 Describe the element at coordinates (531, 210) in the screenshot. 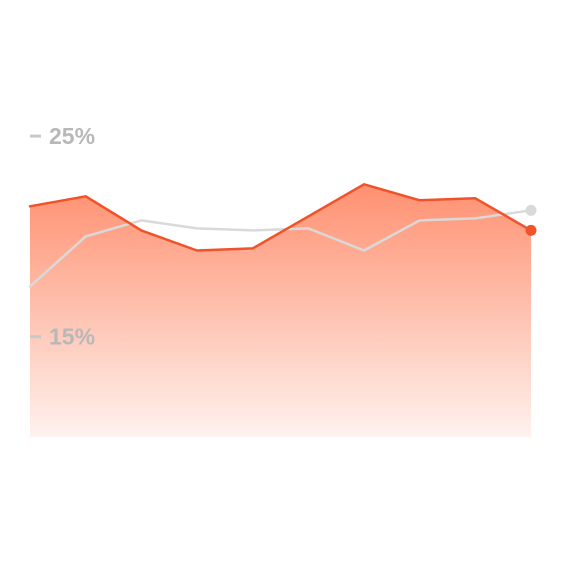

I see `comparison-series-end-point` at that location.